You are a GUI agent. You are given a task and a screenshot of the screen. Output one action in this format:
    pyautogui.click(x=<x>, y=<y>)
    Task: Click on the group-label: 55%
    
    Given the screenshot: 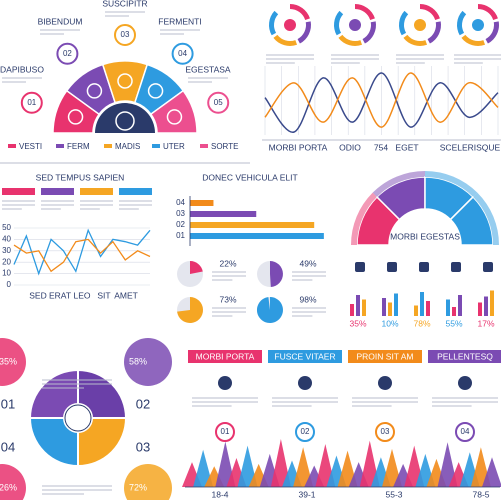 What is the action you would take?
    pyautogui.click(x=453, y=323)
    